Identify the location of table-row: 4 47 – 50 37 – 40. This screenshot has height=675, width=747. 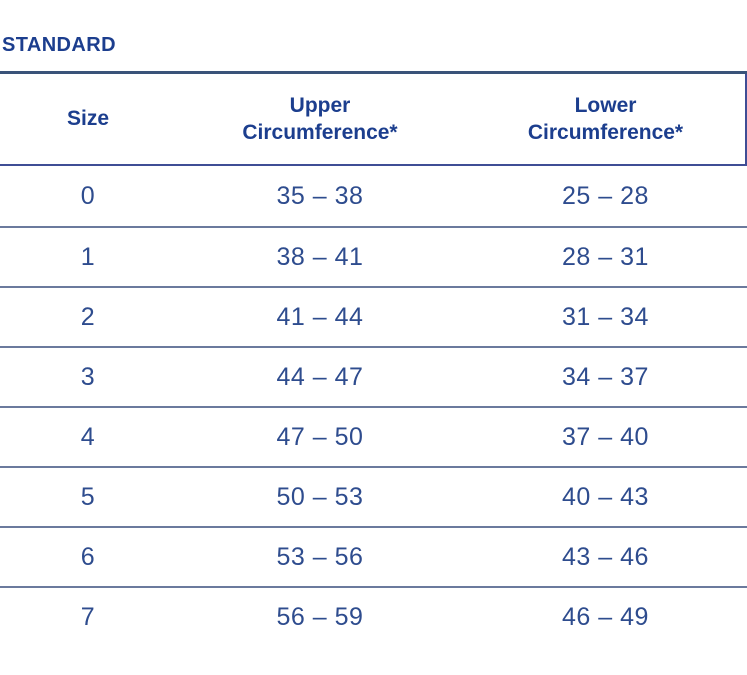
(373, 436).